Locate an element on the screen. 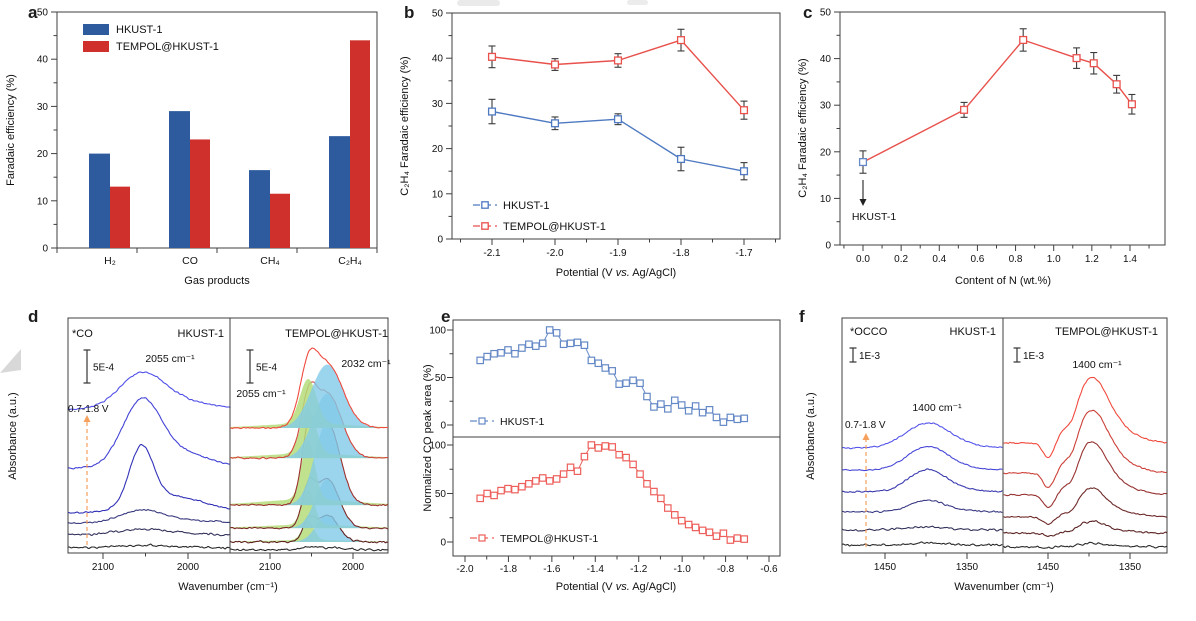  svg-text: 0.2 is located at coordinates (901, 259).